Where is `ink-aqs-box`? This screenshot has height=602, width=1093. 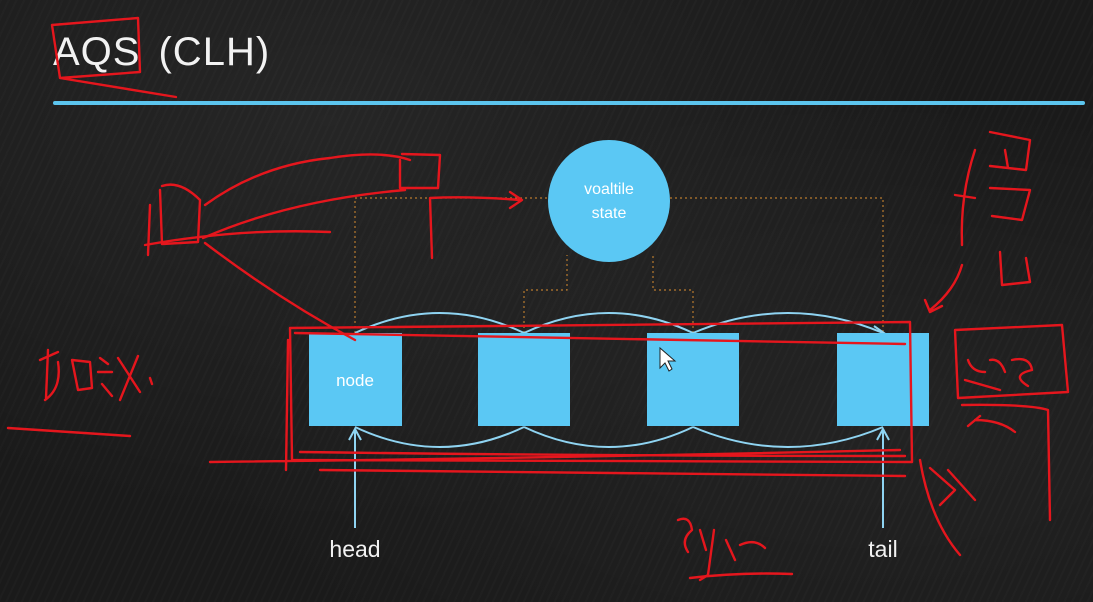
ink-aqs-box is located at coordinates (114, 57).